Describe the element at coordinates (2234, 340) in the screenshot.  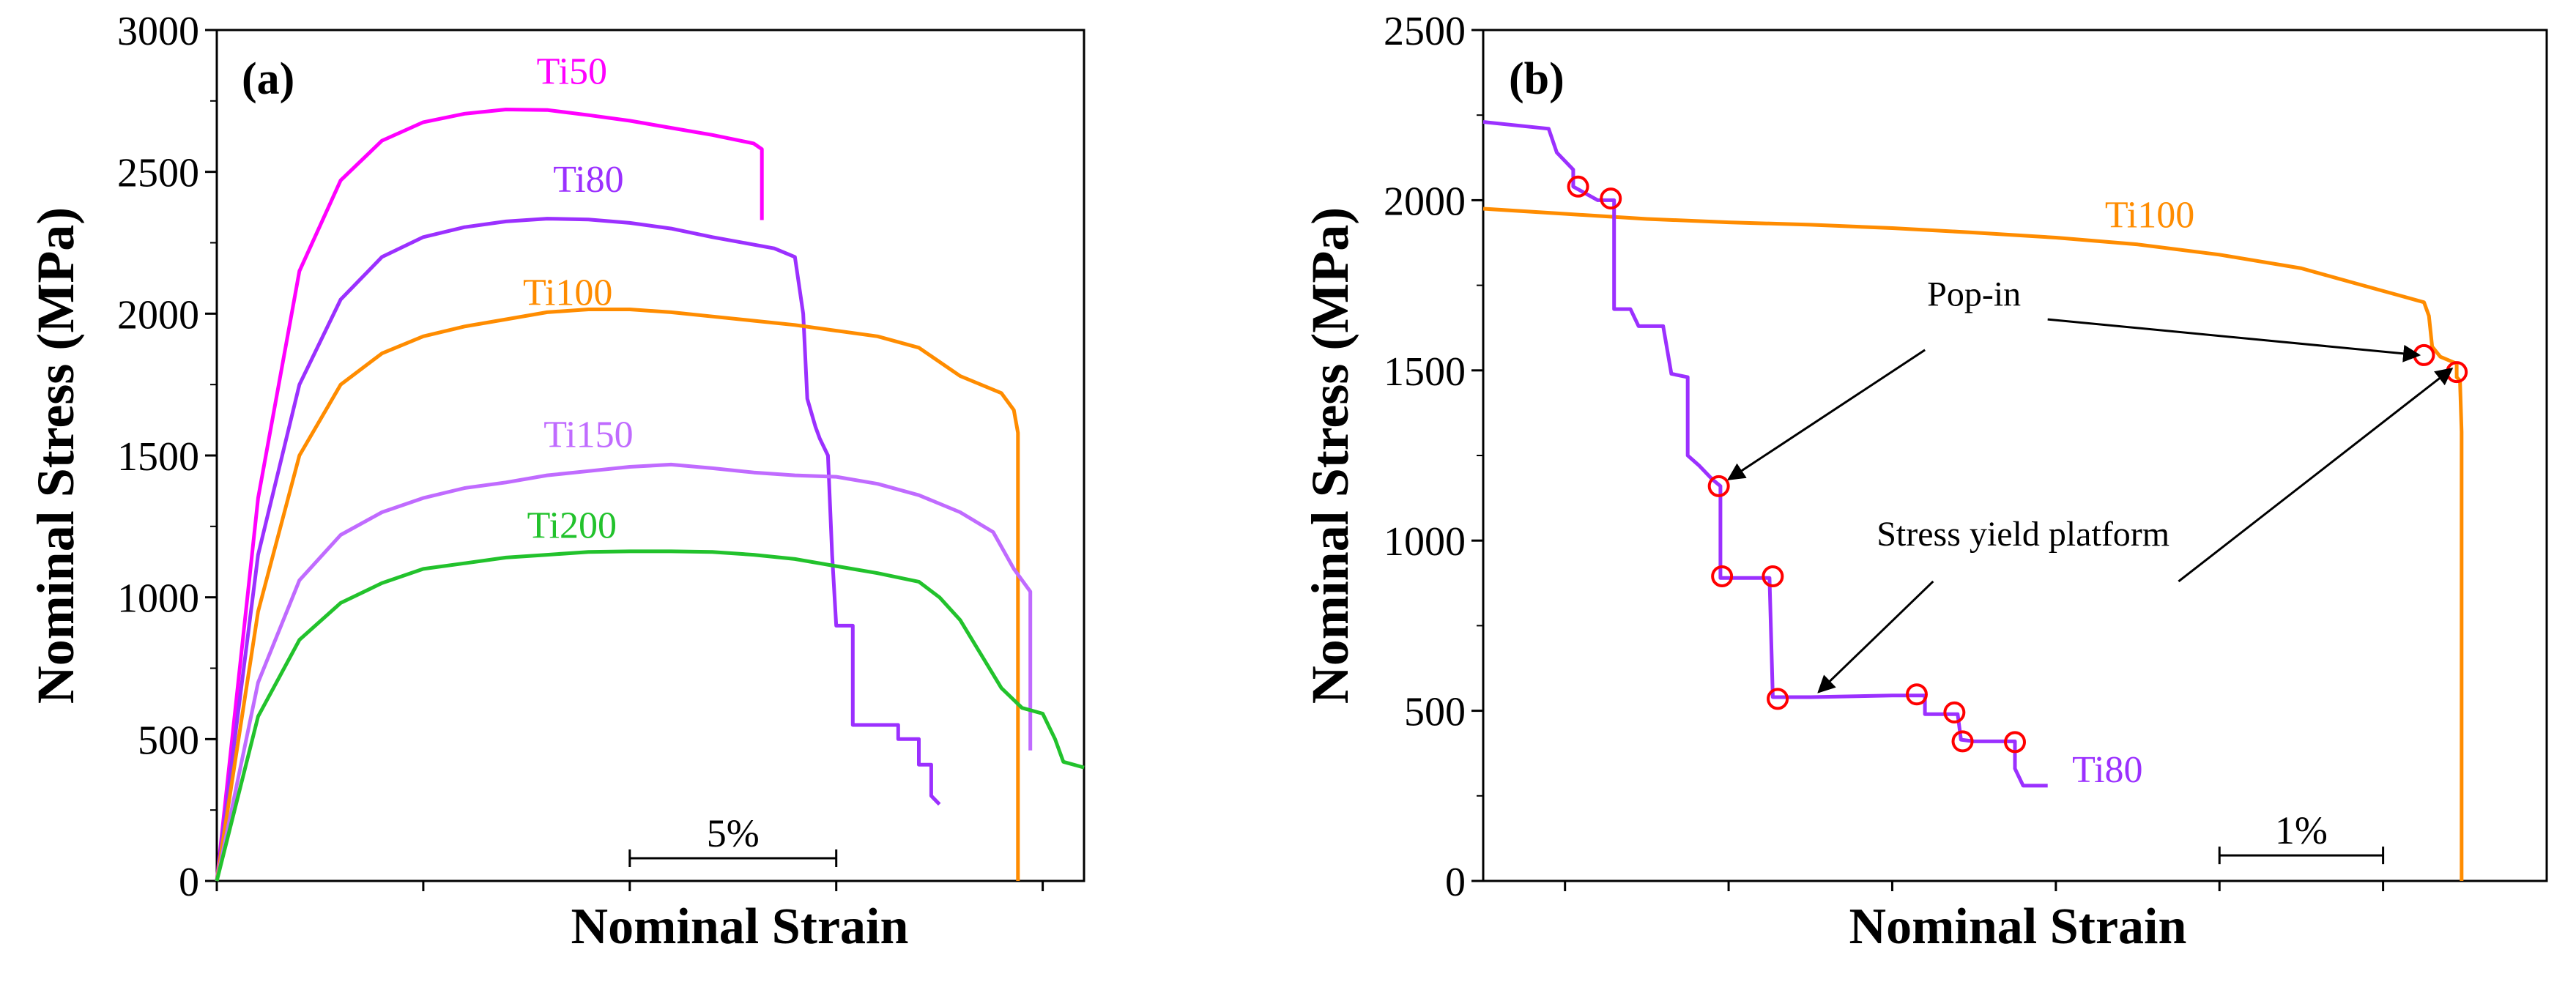
I see `arrow-pop-in-ti100` at that location.